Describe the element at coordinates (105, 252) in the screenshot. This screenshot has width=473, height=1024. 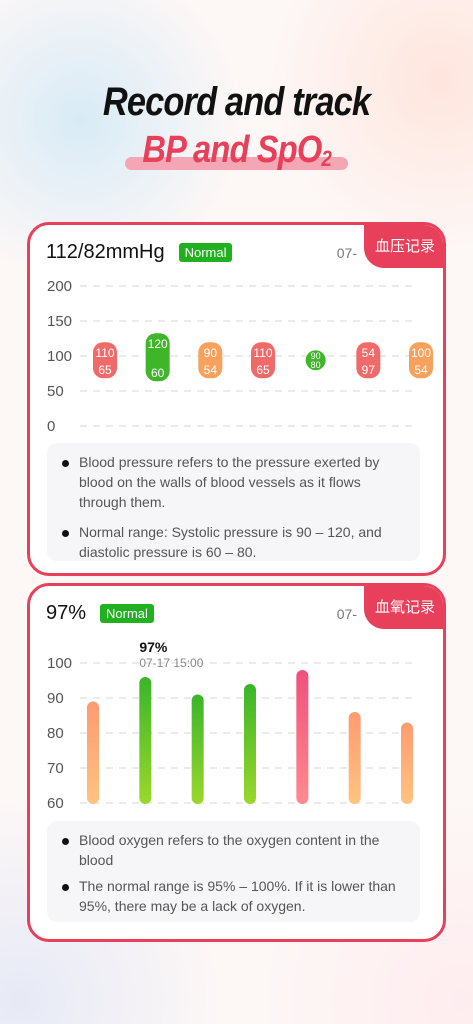
I see `bp-value: 112/82mmHg` at that location.